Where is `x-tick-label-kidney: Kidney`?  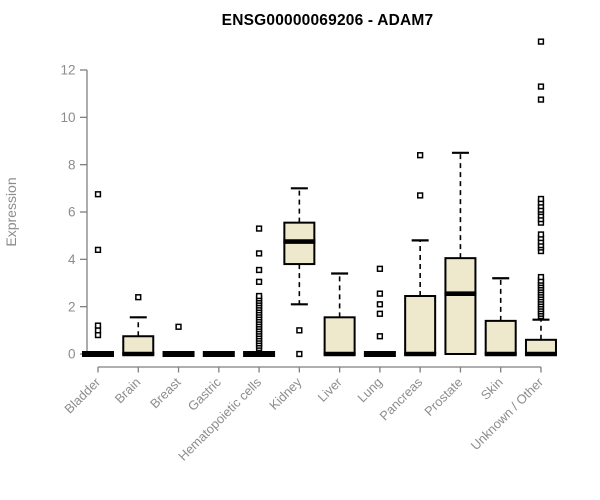 x-tick-label-kidney: Kidney is located at coordinates (285, 393).